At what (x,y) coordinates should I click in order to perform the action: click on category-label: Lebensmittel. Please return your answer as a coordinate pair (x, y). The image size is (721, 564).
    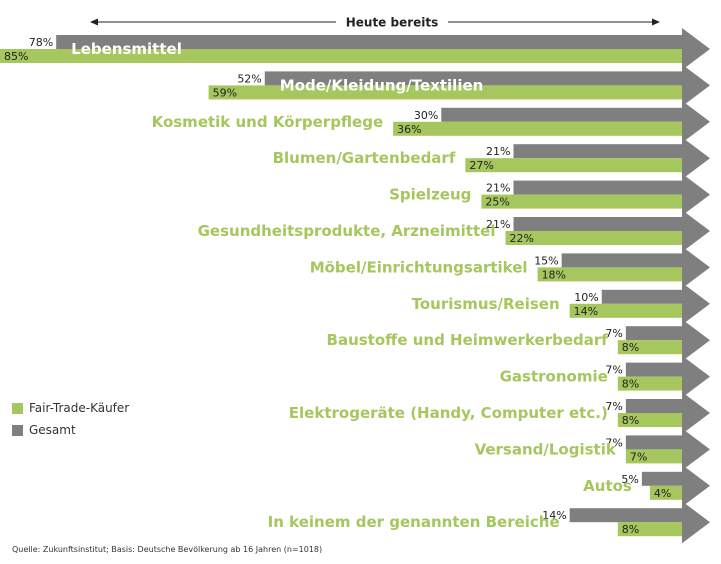
    Looking at the image, I should click on (126, 49).